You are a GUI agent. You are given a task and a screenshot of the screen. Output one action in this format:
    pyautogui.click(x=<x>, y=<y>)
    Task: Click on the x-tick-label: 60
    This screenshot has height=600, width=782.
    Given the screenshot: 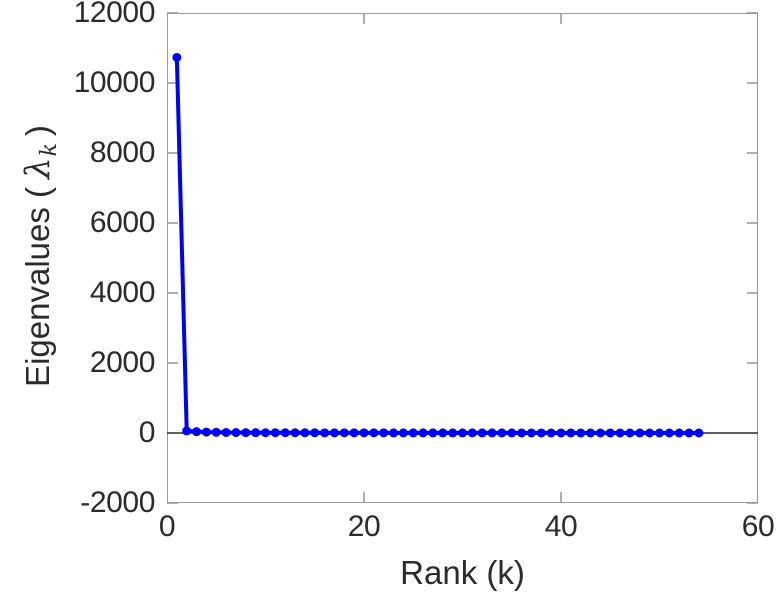 What is the action you would take?
    pyautogui.click(x=758, y=526)
    